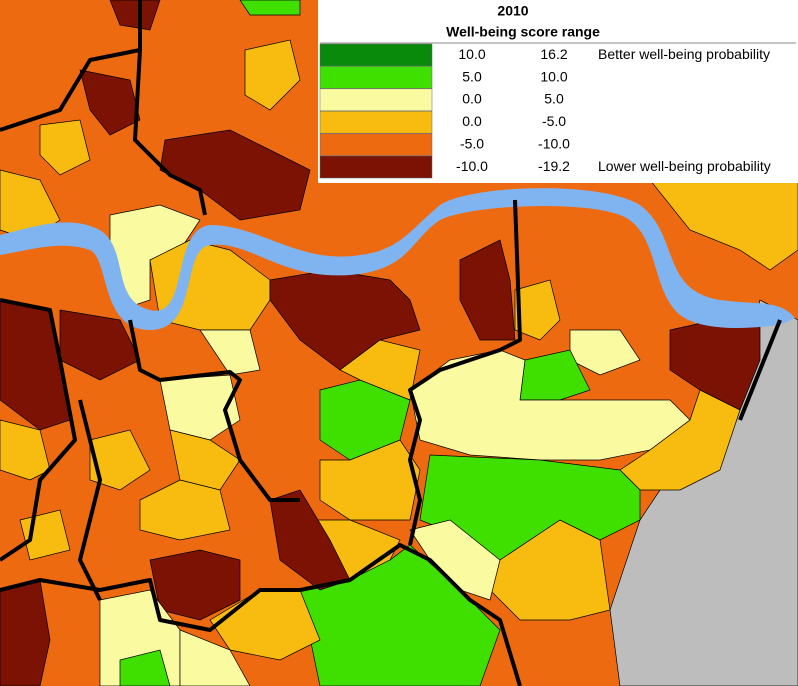 The image size is (798, 686). Describe the element at coordinates (684, 166) in the screenshot. I see `legend-label: Lower well-being probability` at that location.